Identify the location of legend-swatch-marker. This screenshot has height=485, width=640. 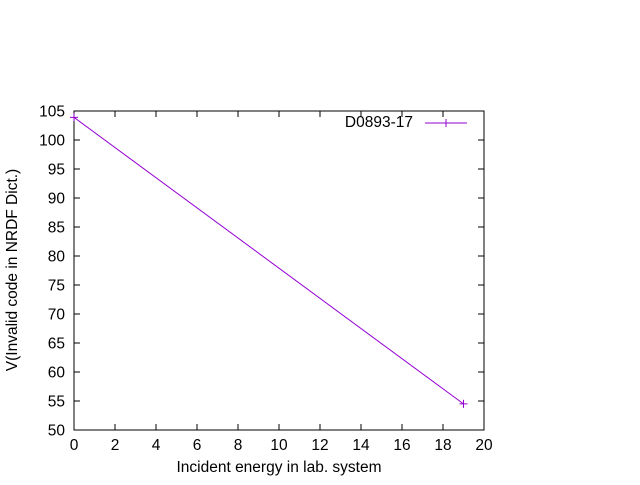
(446, 123).